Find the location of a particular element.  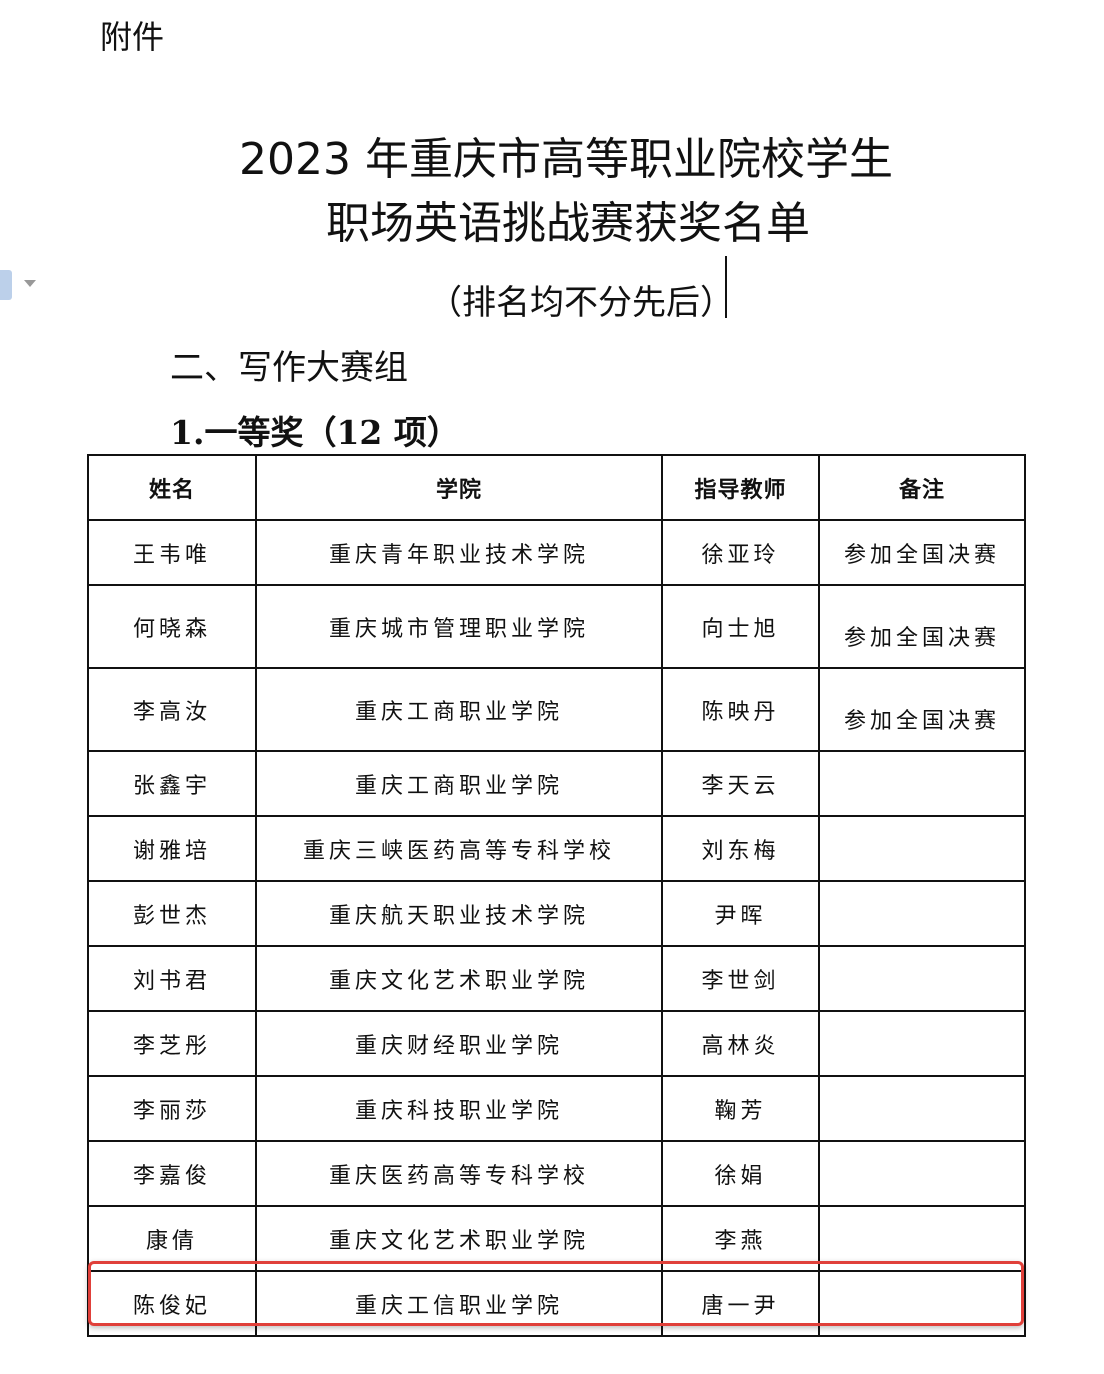

title-line-2: 职场英语挑战赛获奖名单 is located at coordinates (568, 223).